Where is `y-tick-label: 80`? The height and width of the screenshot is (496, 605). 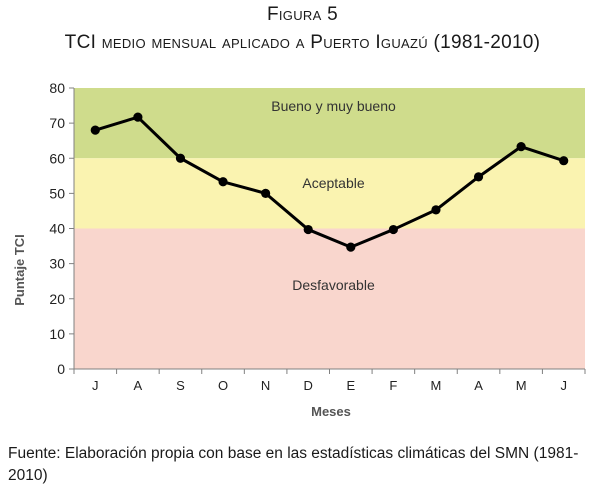
y-tick-label: 80 is located at coordinates (57, 88).